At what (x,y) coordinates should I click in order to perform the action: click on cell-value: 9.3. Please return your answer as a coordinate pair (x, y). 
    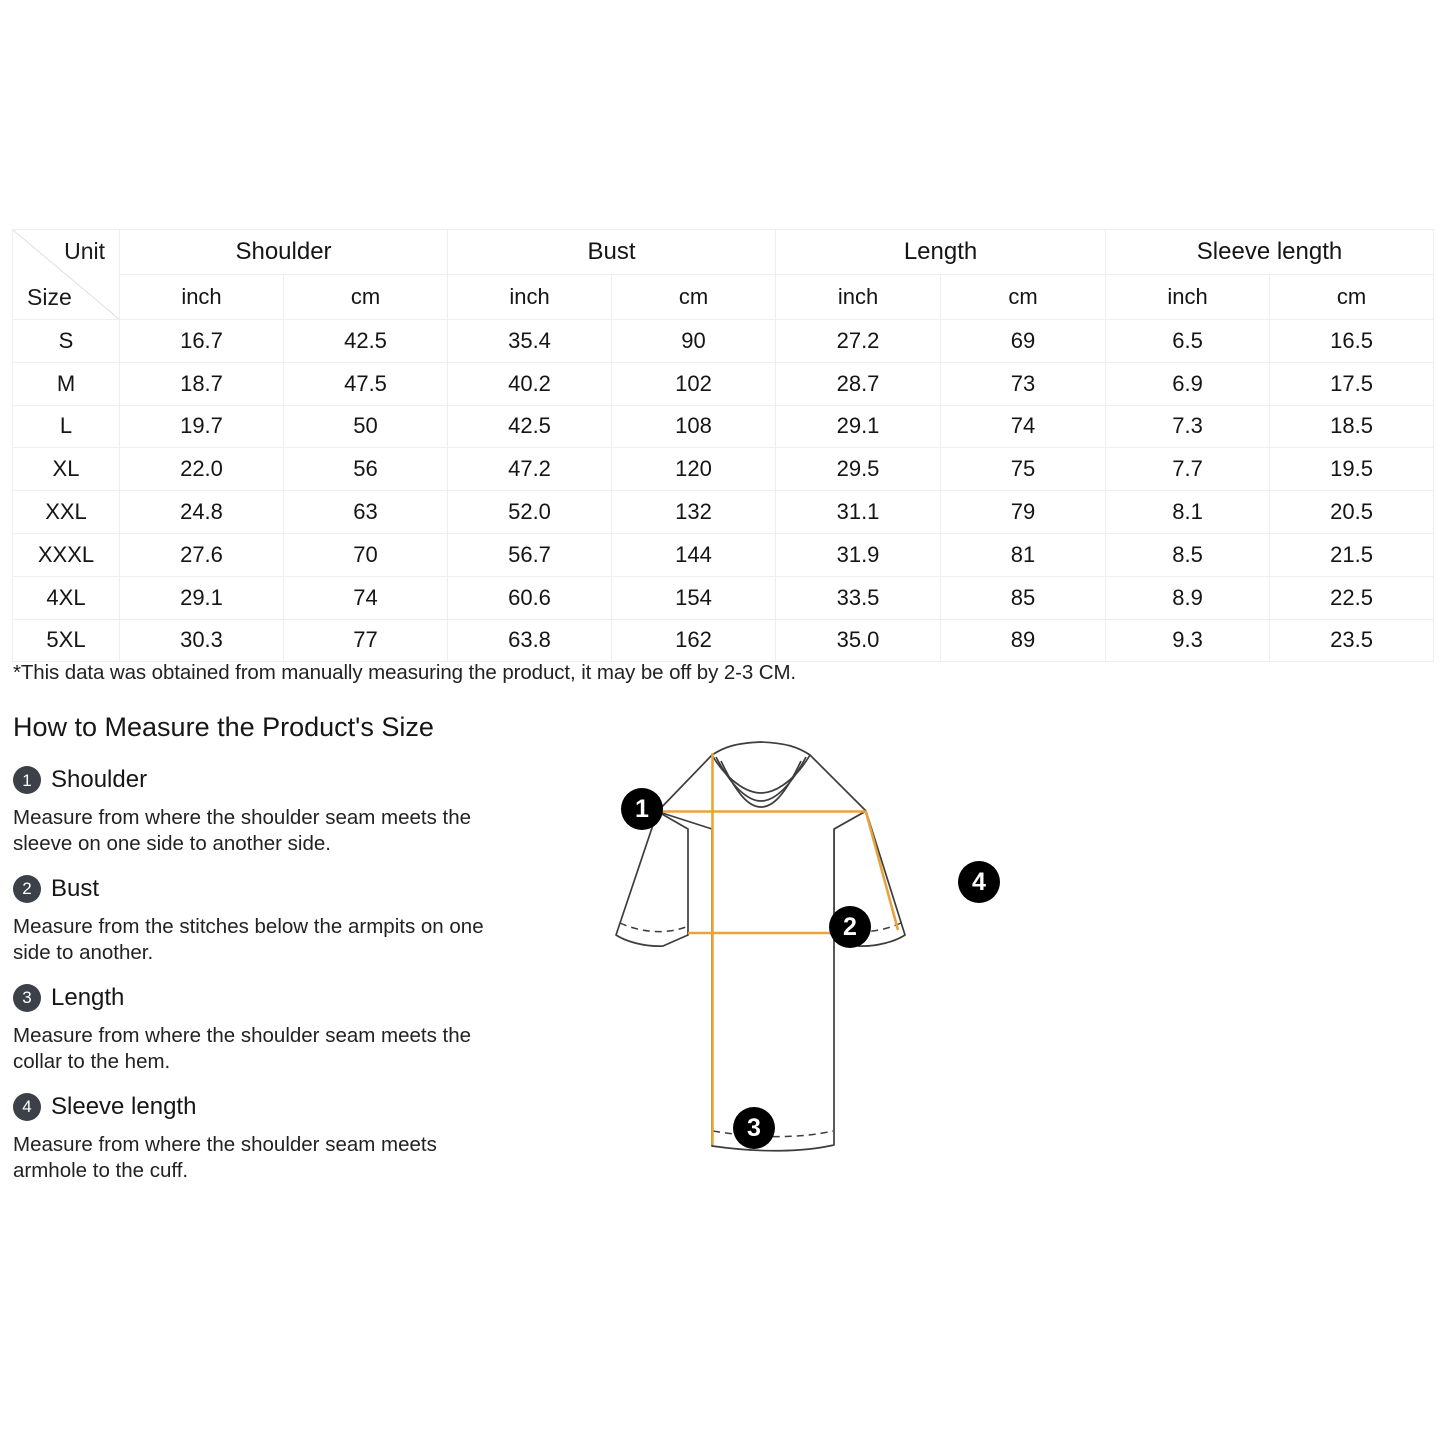
    Looking at the image, I should click on (1188, 640).